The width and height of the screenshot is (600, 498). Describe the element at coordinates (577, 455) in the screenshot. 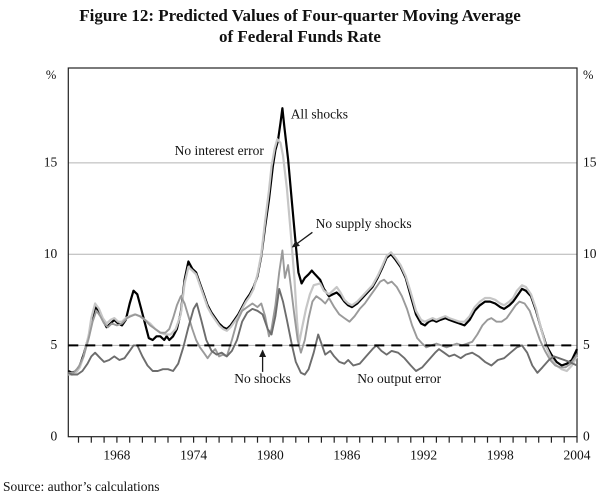

I see `x-tick-label: 2004` at that location.